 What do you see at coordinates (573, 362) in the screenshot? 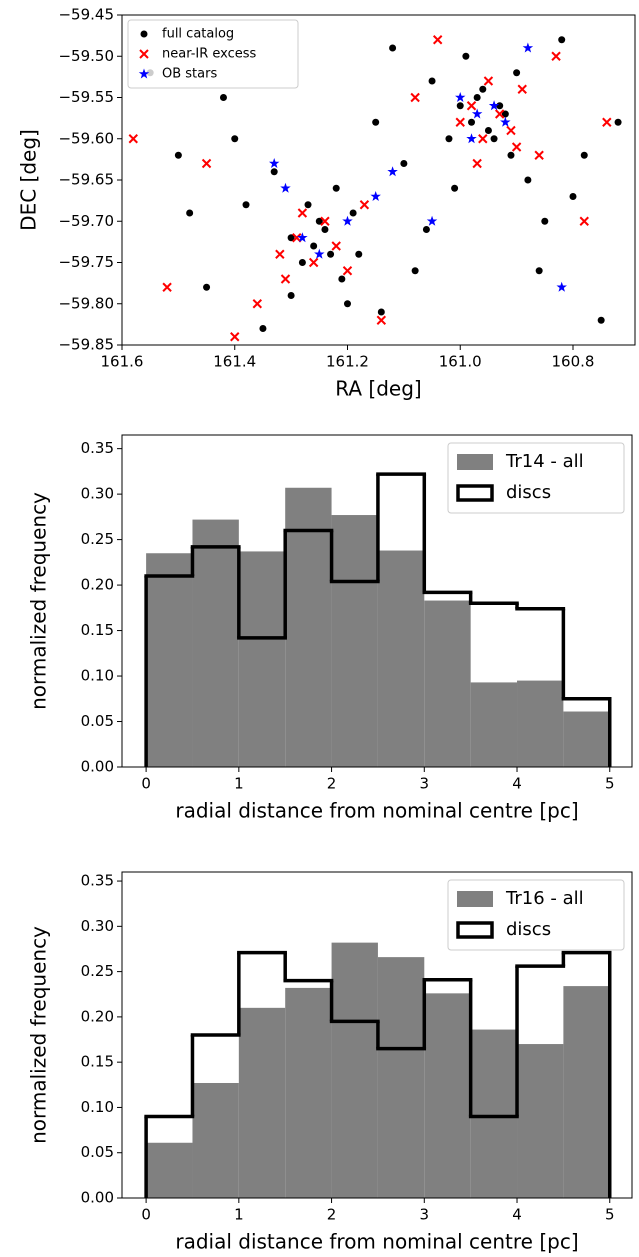
I see `x-tick-label: 160.8` at bounding box center [573, 362].